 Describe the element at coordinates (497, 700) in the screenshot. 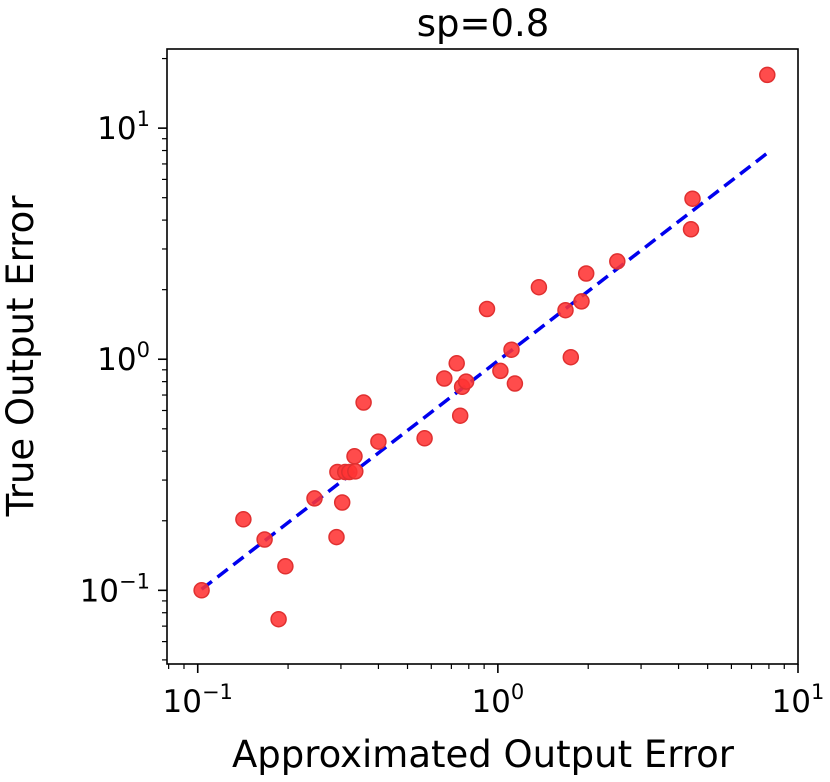

I see `x-tick-label: 10⁰` at that location.